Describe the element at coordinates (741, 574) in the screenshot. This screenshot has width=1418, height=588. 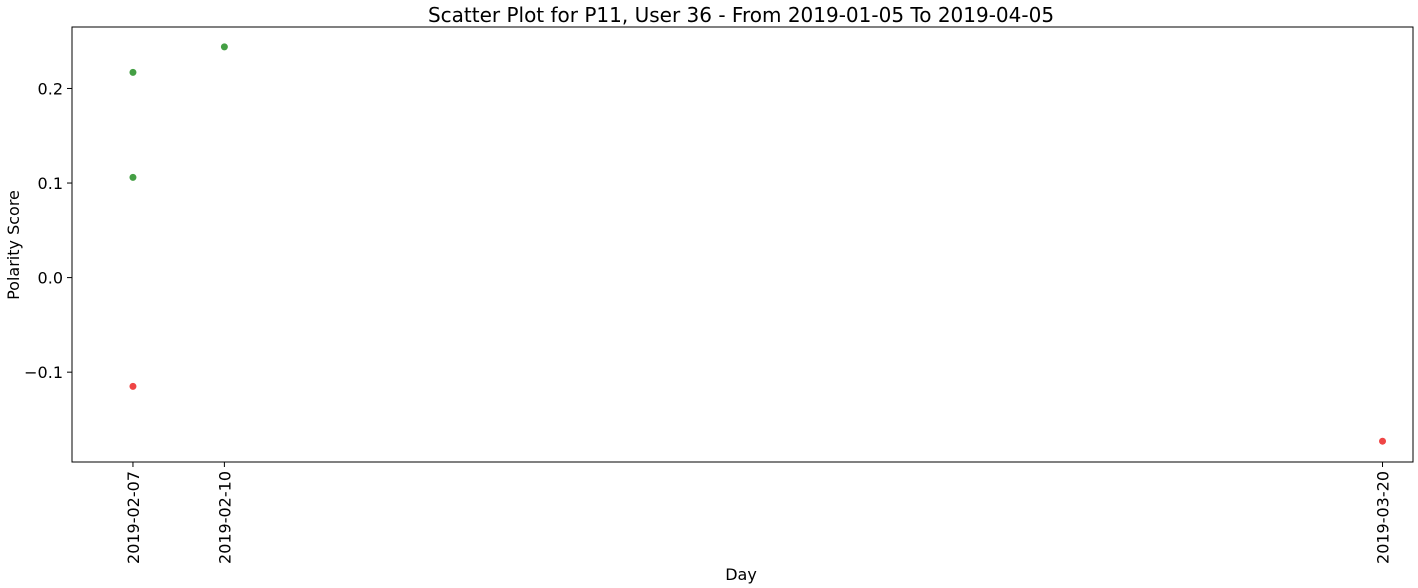
I see `x-axis-label: Day` at that location.